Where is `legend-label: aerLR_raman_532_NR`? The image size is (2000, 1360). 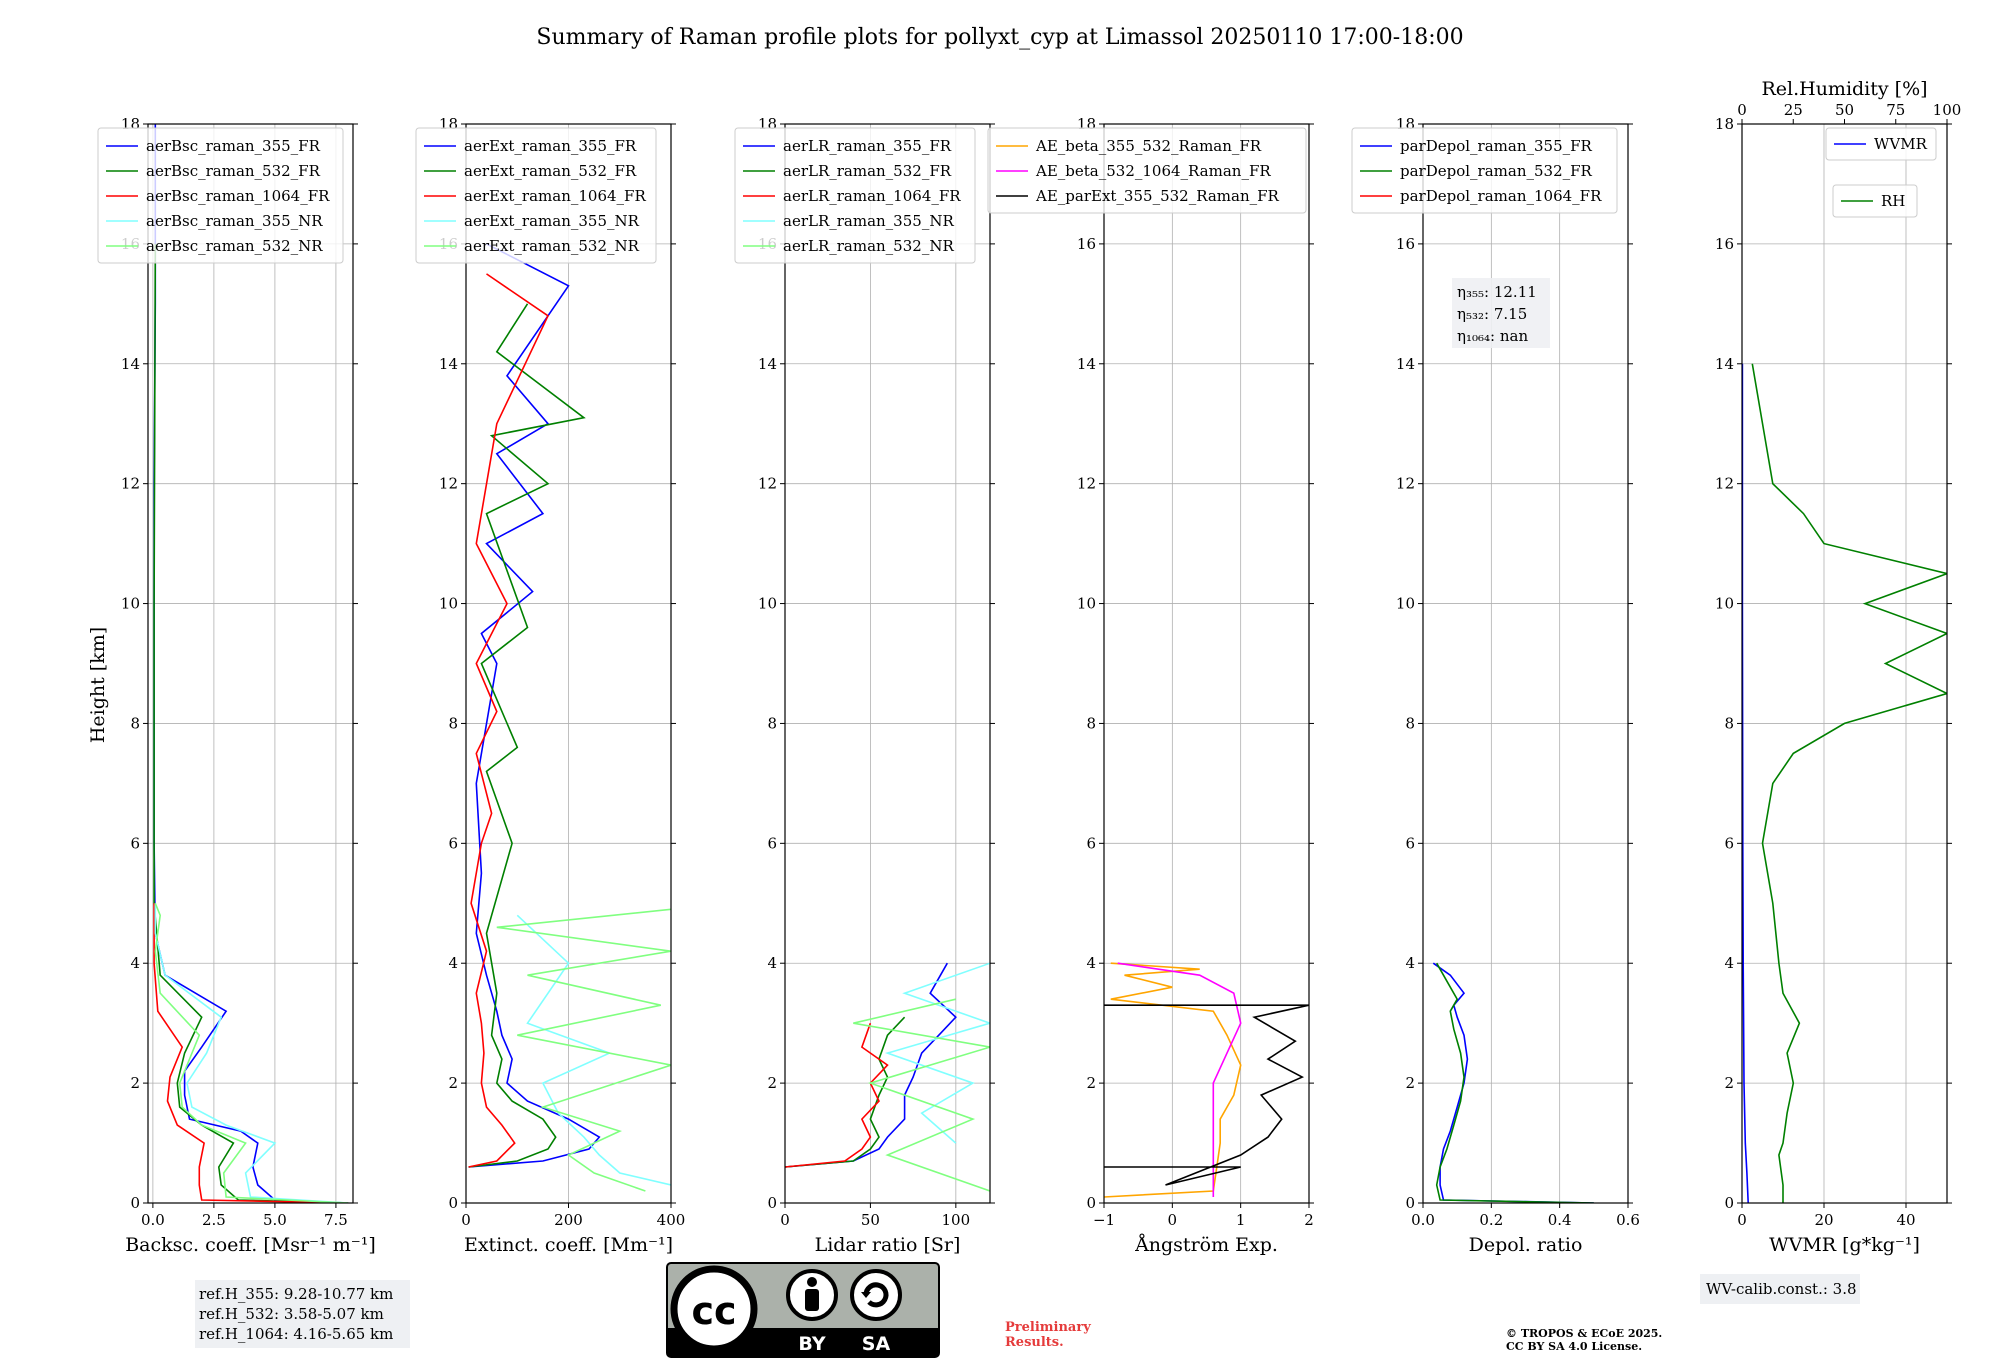 legend-label: aerLR_raman_532_NR is located at coordinates (868, 246).